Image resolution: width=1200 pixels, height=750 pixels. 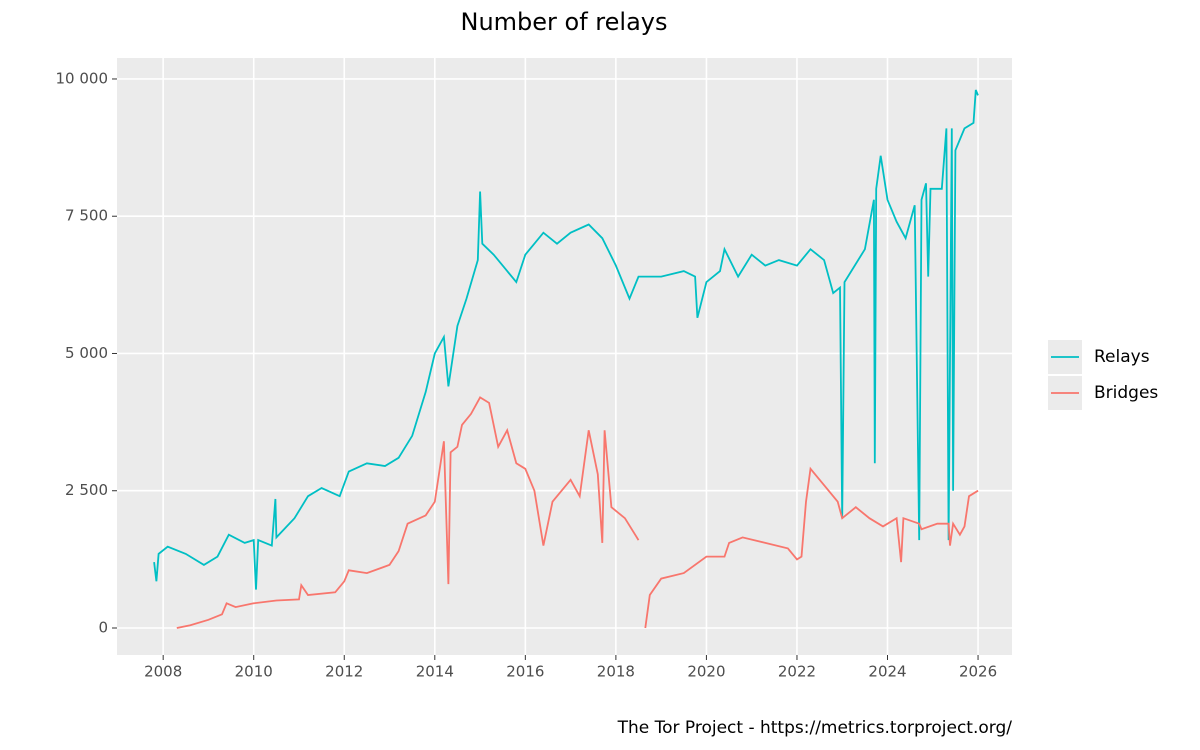 I want to click on legend-label: Relays, so click(x=1122, y=357).